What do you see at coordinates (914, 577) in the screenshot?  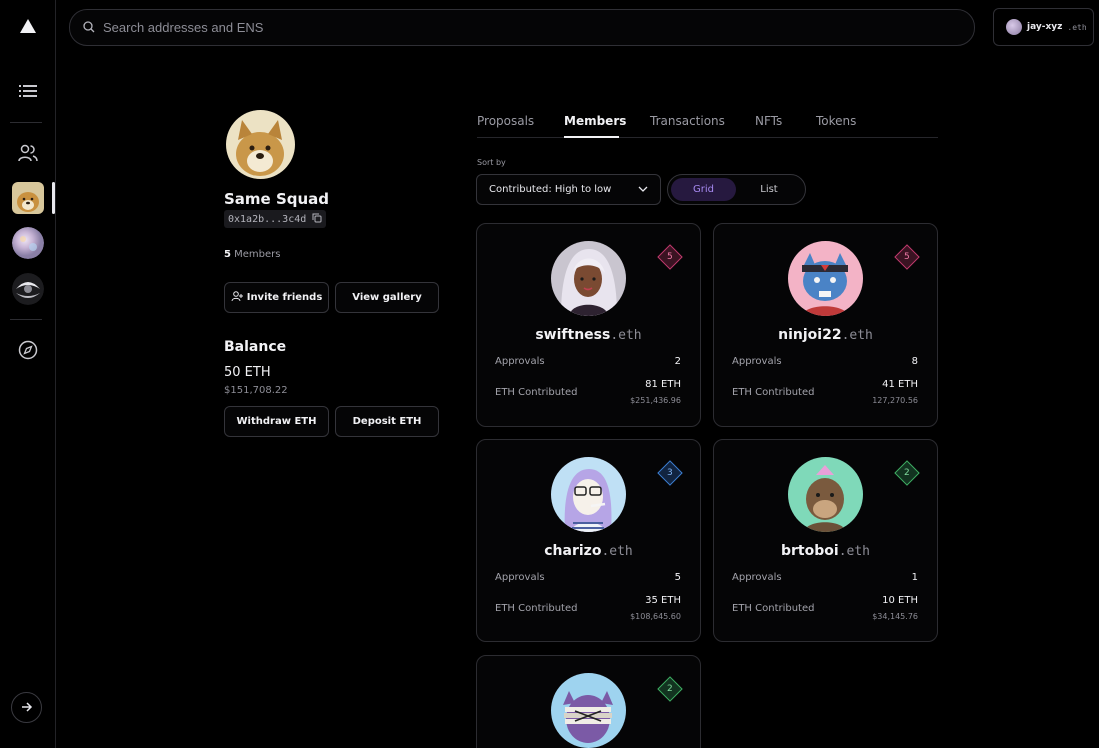 I see `approvals-value: 1` at bounding box center [914, 577].